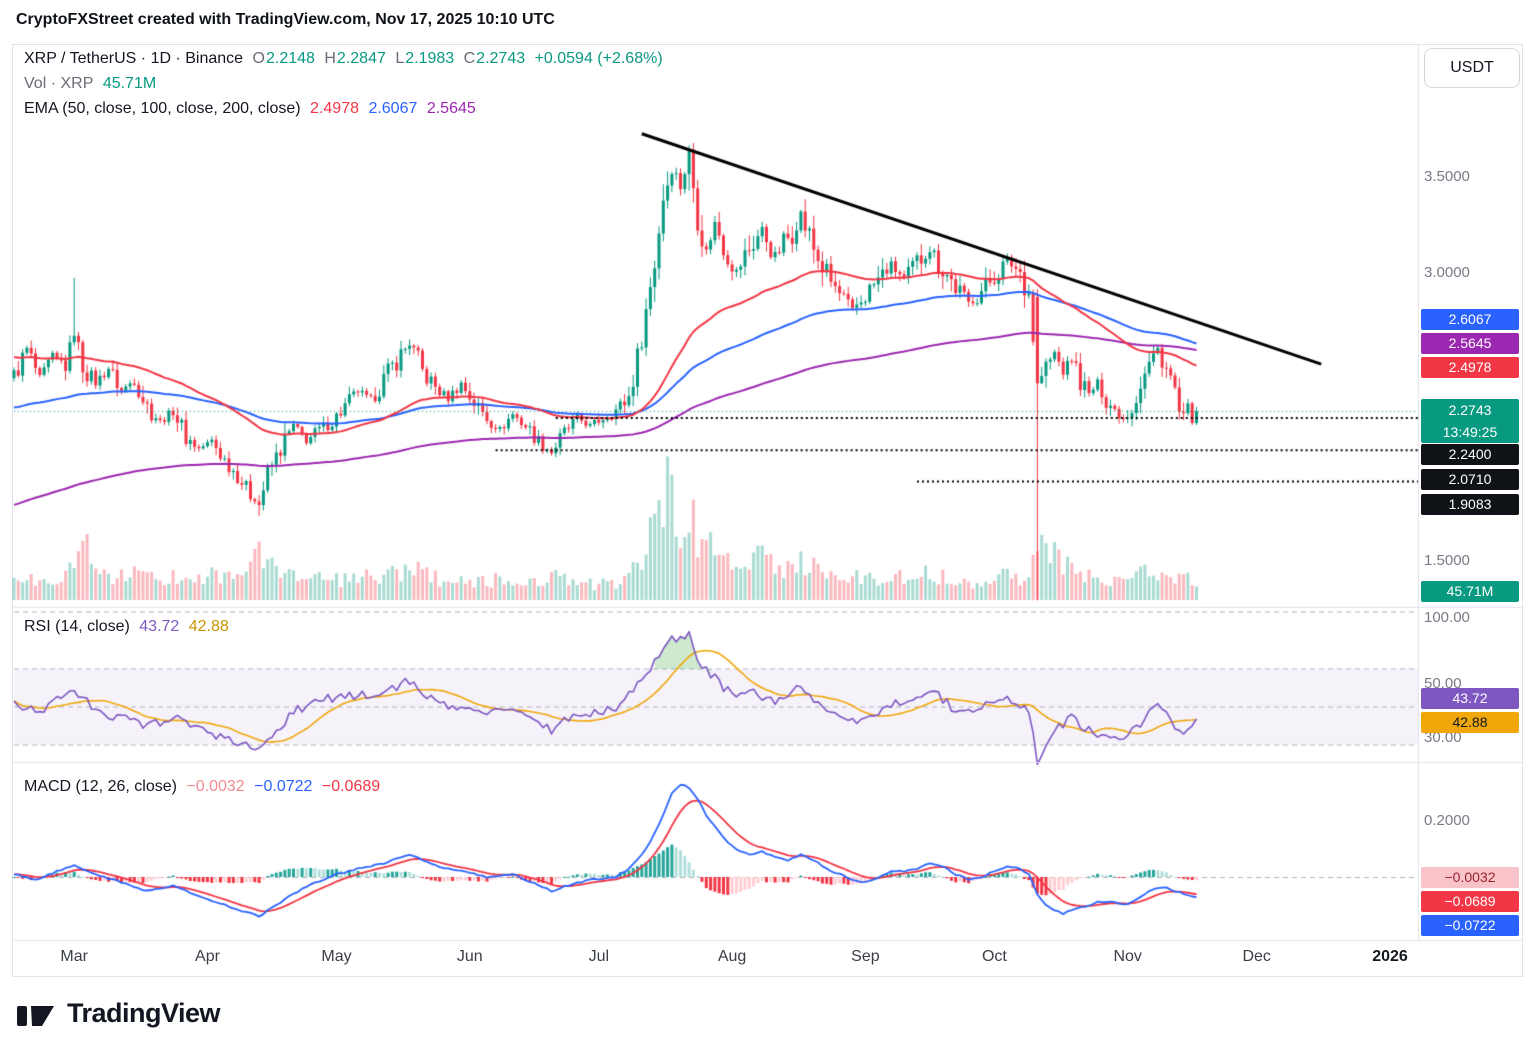 This screenshot has height=1060, width=1536. I want to click on rsi-ma-value: 42.88, so click(208, 626).